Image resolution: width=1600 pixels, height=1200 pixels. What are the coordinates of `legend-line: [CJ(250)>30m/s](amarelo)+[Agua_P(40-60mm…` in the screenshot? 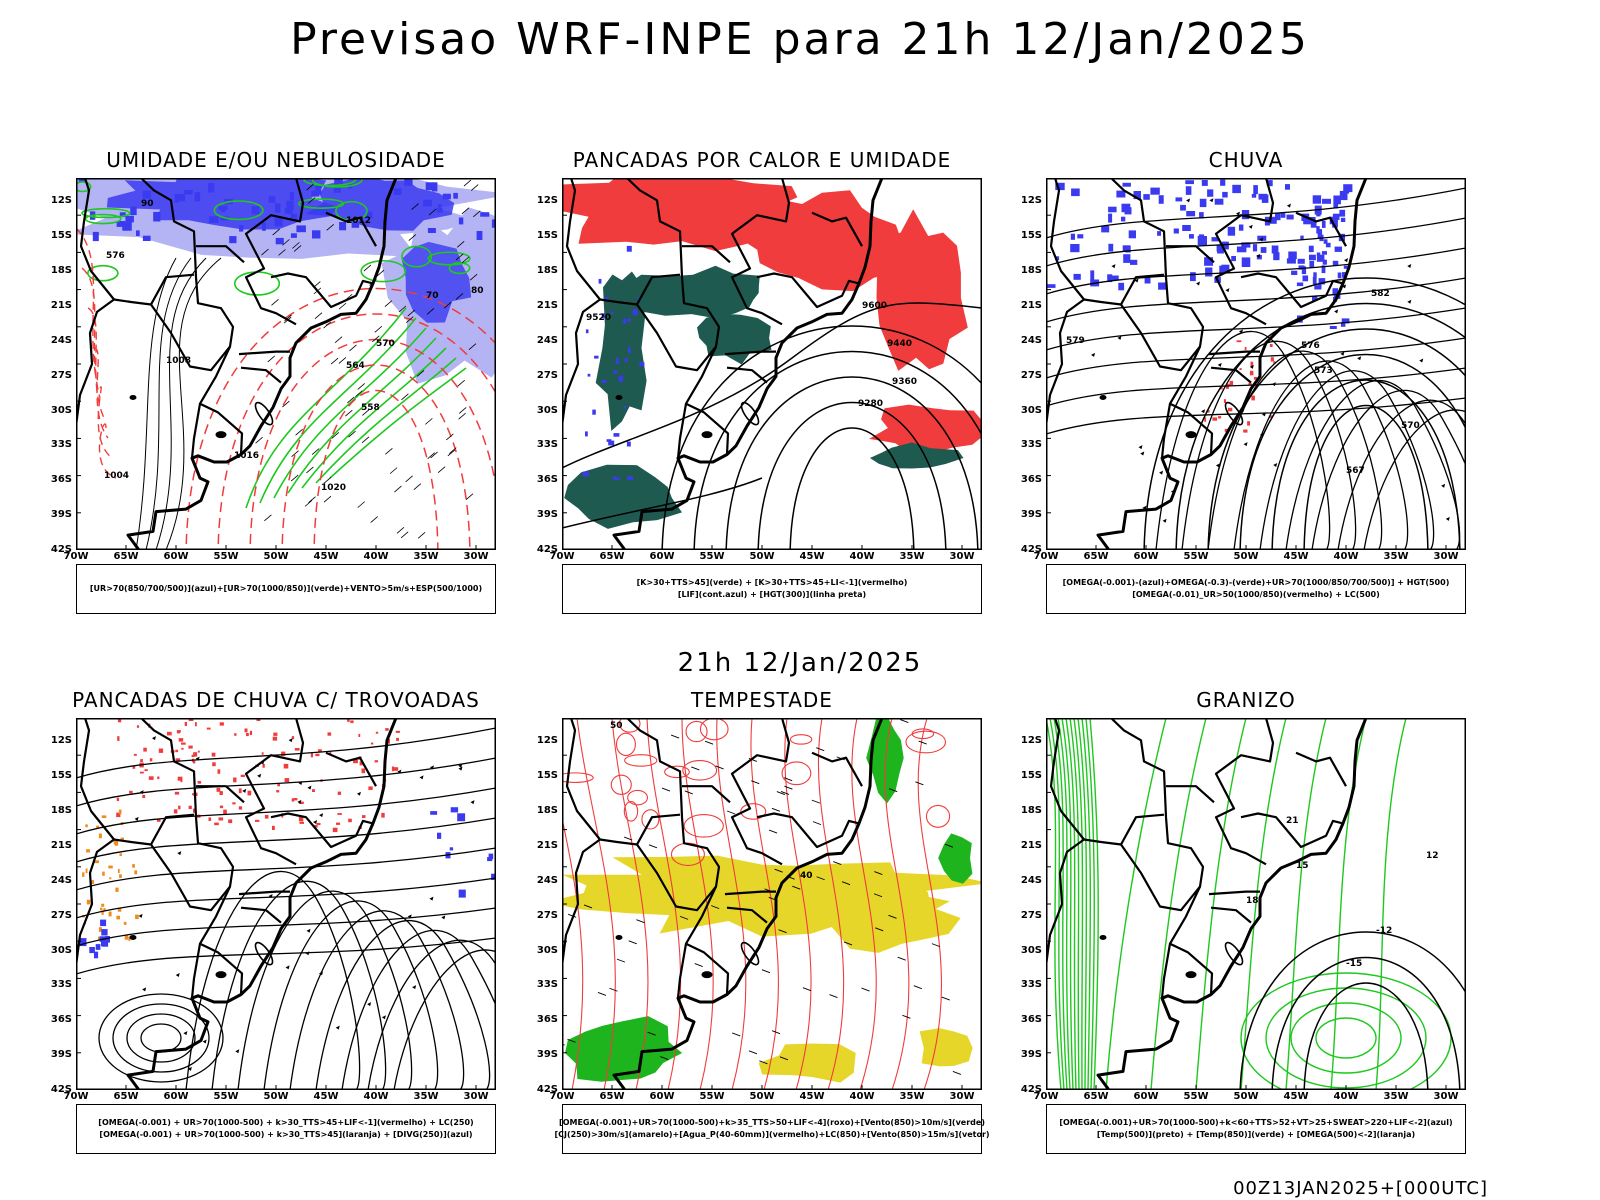 It's located at (772, 1134).